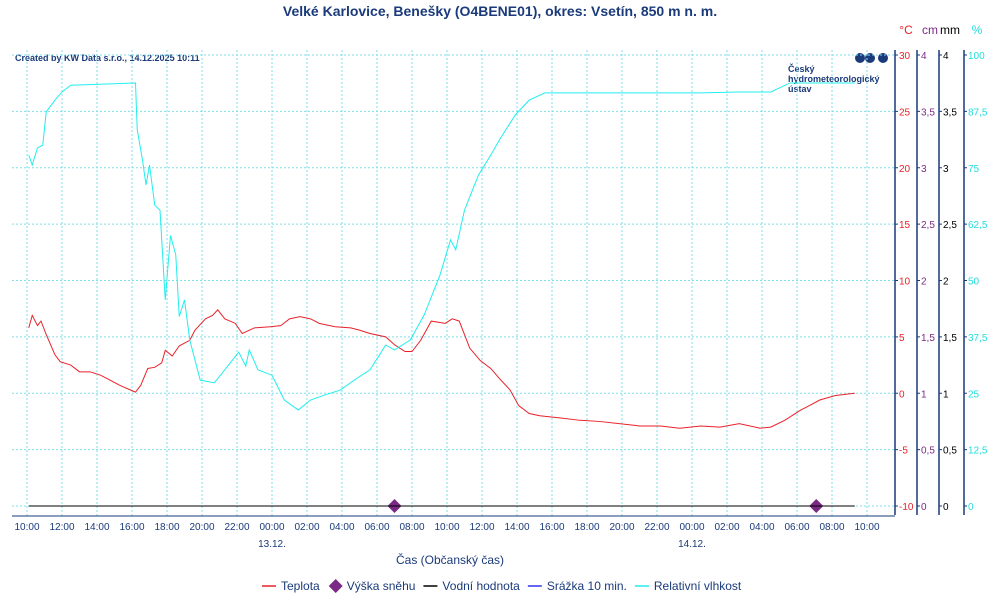 This screenshot has height=600, width=1000. What do you see at coordinates (974, 169) in the screenshot?
I see `y-tick-label: 75` at bounding box center [974, 169].